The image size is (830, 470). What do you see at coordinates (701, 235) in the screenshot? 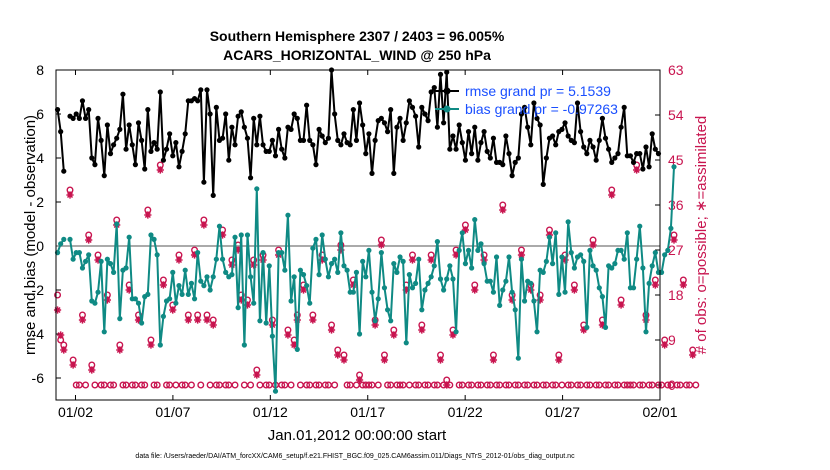
I see `right-y-axis-label: # of obs: o=possible; ∗=assimilated` at bounding box center [701, 235].